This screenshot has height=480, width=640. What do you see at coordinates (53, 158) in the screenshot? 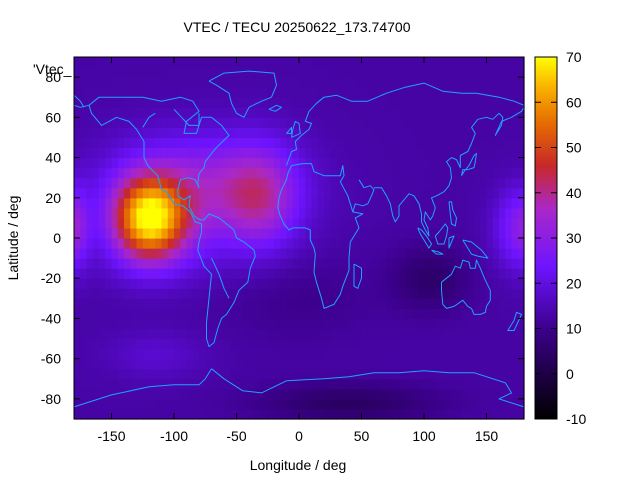
I see `y-tick-label: 40` at bounding box center [53, 158].